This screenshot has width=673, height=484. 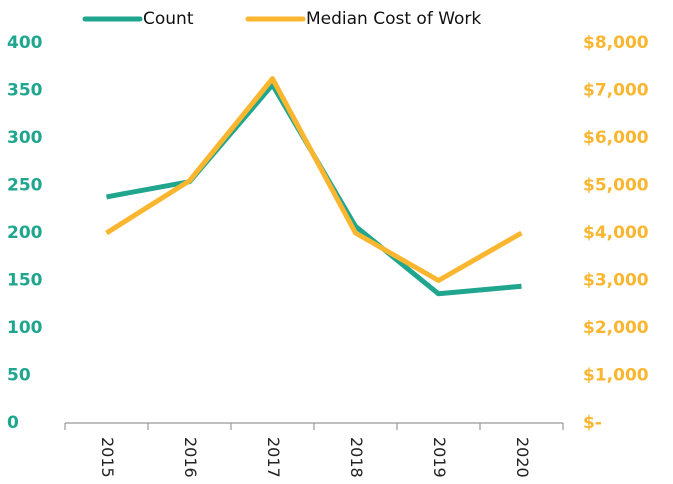 I want to click on y2-tick-label: $2,000, so click(x=616, y=328).